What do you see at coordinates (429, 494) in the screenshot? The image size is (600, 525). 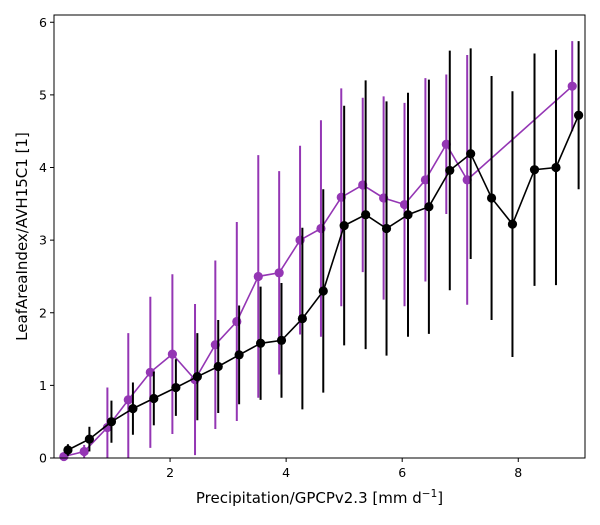 I see `x-axis-label-superscript: −1` at bounding box center [429, 494].